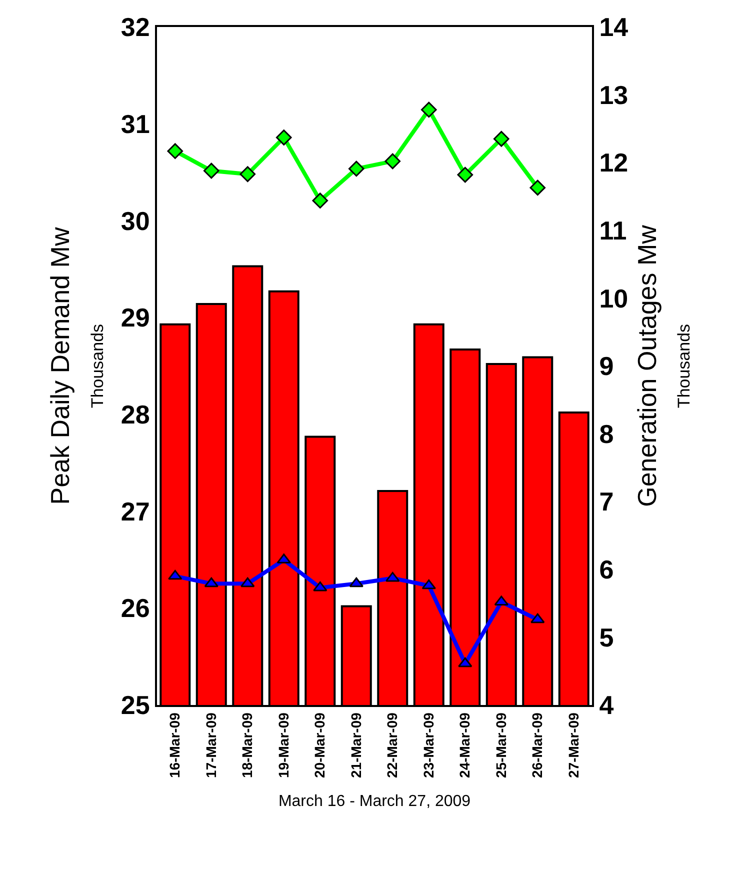  I want to click on x-tick-label: 21-Mar-09, so click(356, 745).